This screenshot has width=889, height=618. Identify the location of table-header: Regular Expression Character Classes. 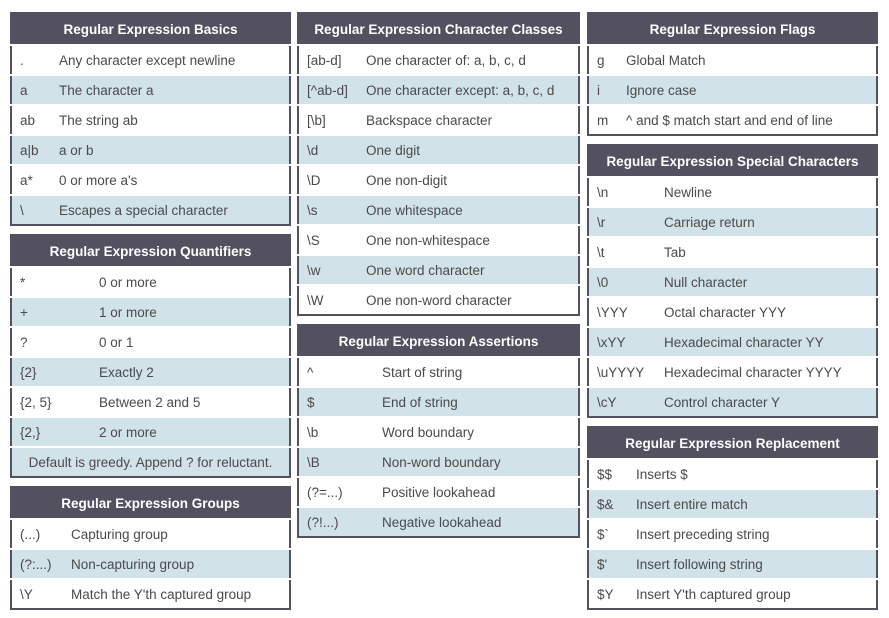
(438, 29).